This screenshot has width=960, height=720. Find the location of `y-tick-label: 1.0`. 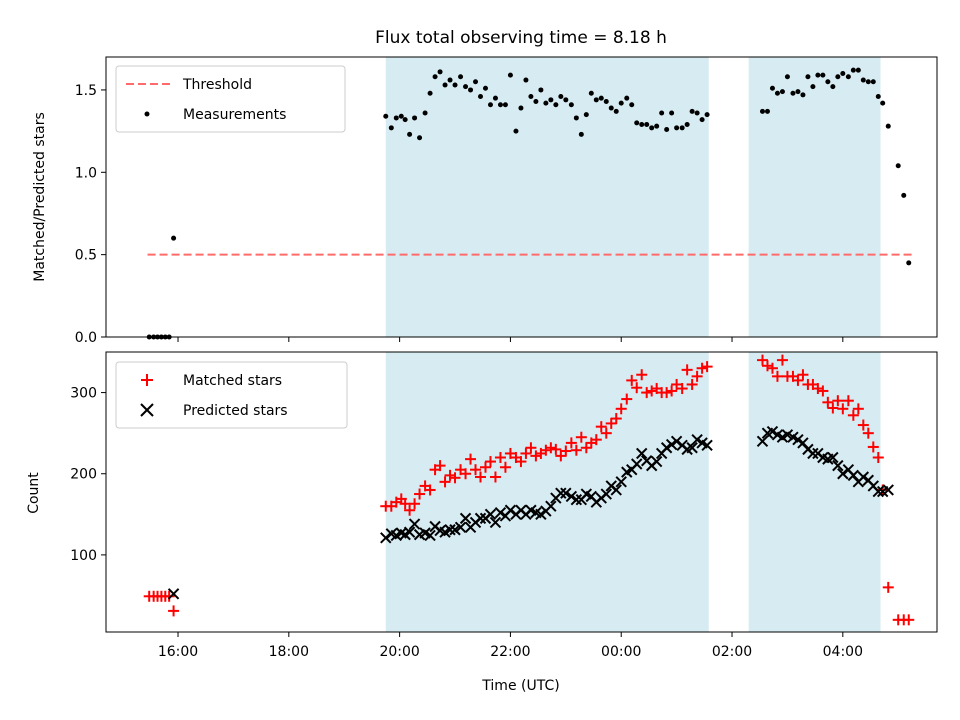

y-tick-label: 1.0 is located at coordinates (86, 173).